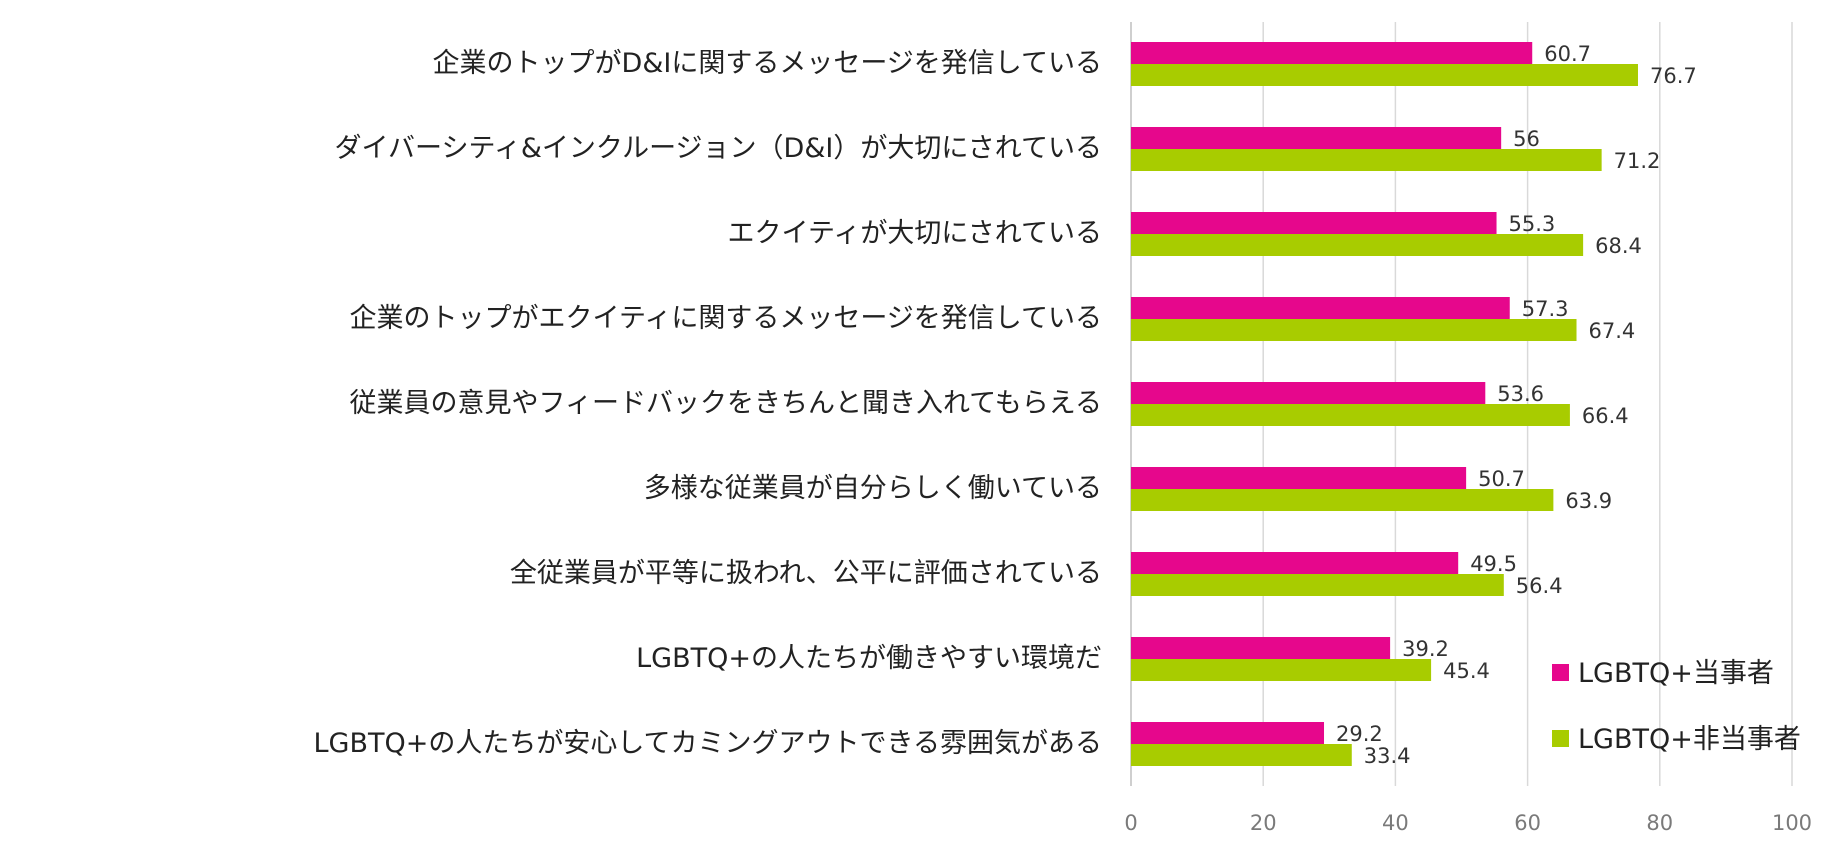 The height and width of the screenshot is (843, 1838). What do you see at coordinates (1387, 756) in the screenshot?
I see `value-label-non-lgbtq: 33.4` at bounding box center [1387, 756].